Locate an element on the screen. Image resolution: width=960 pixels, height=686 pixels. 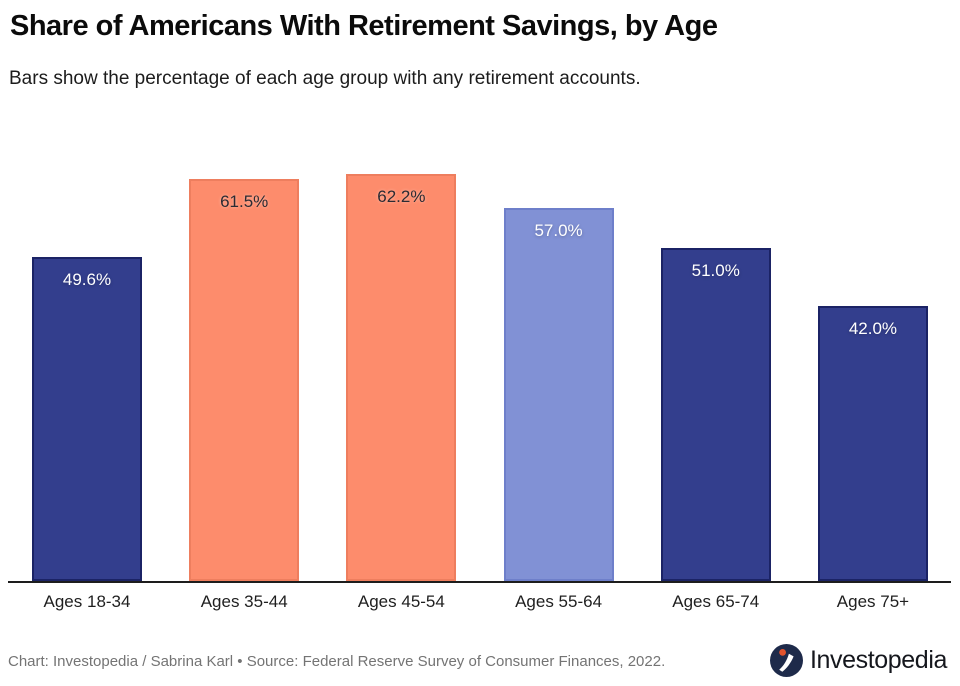
category-label: Ages 18-34 is located at coordinates (87, 601).